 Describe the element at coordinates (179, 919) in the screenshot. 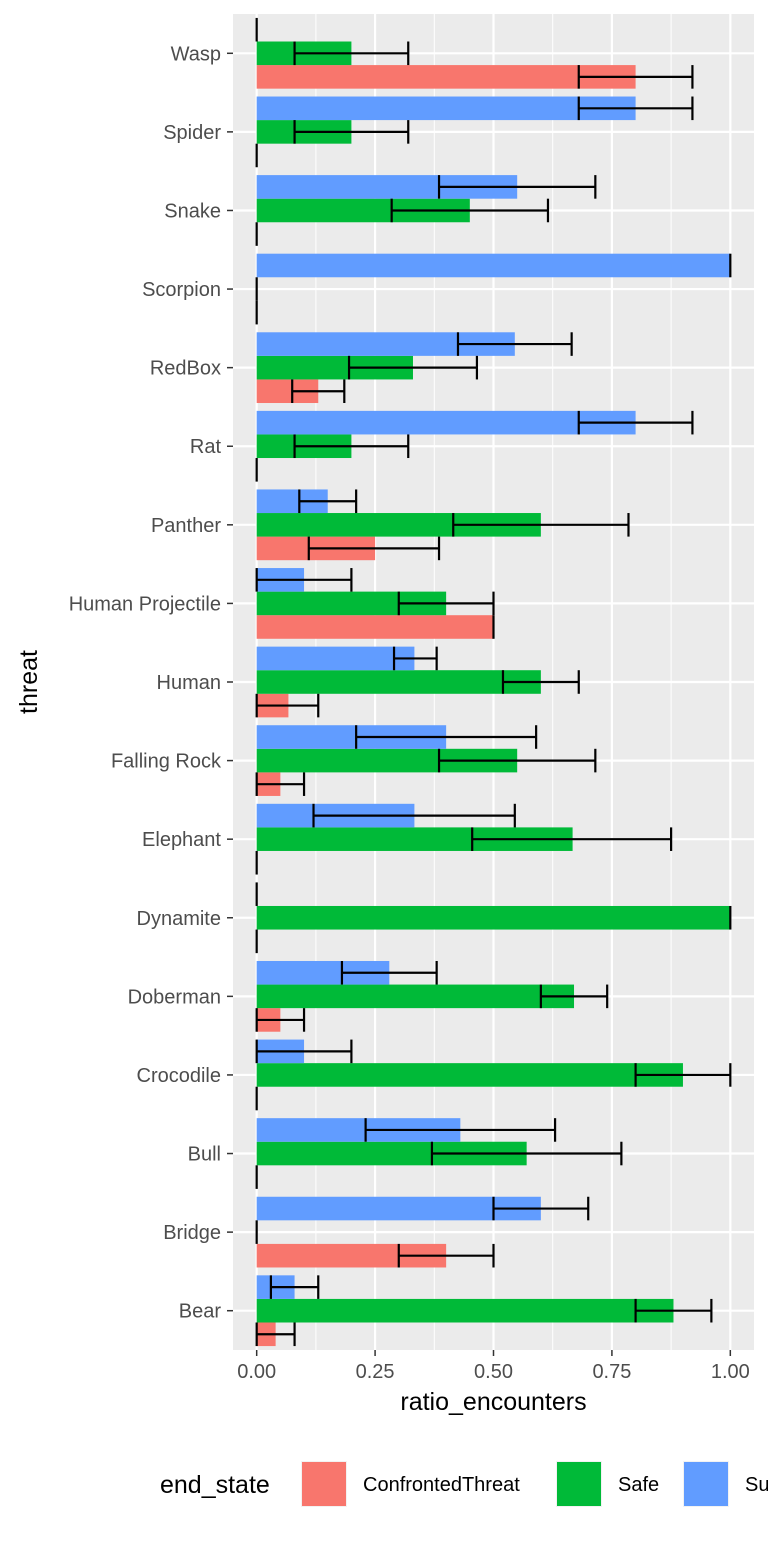

I see `y-tick-label: Dynamite` at that location.